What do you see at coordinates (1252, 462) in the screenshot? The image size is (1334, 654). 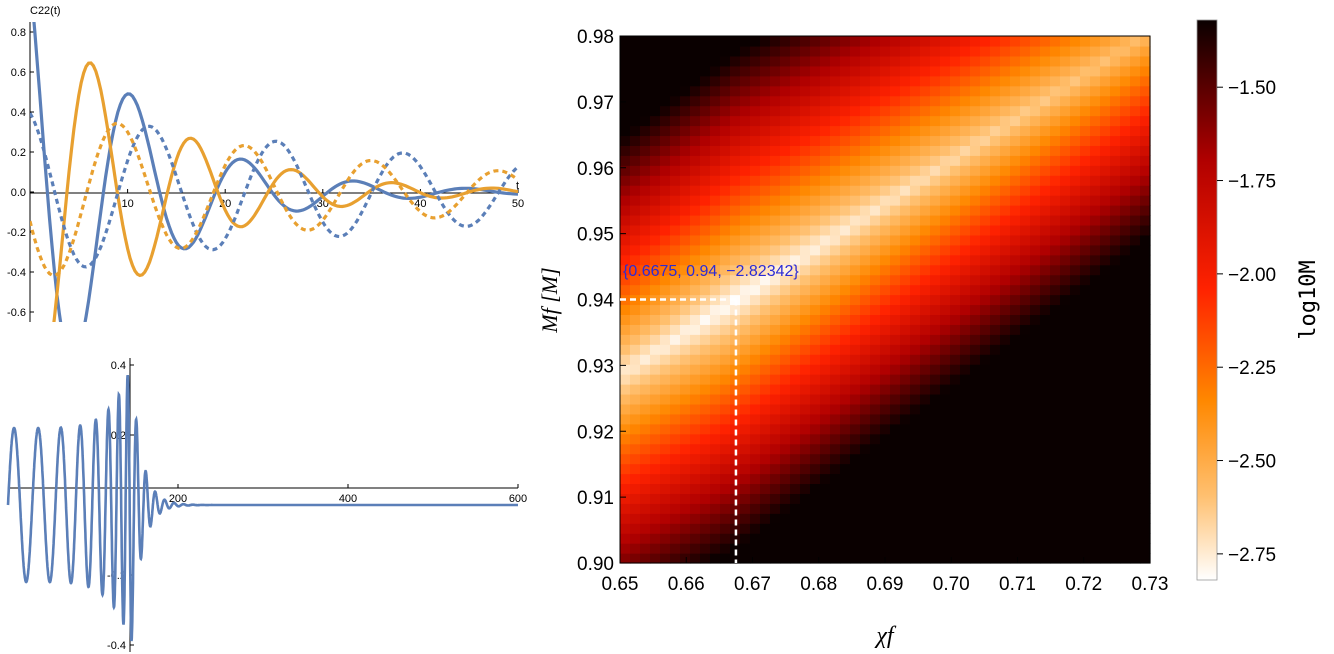 I see `colorbar-tick-label: −2.50` at bounding box center [1252, 462].